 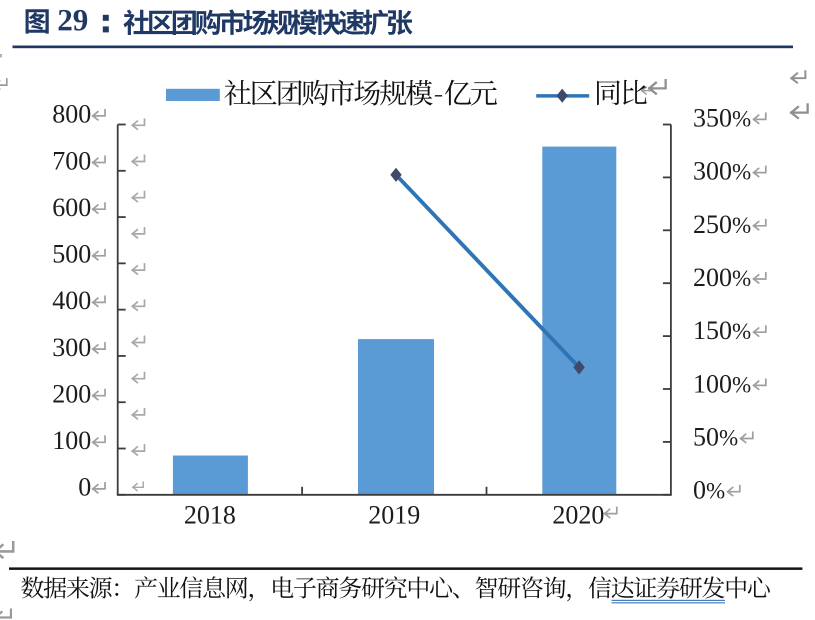 What do you see at coordinates (722, 171) in the screenshot?
I see `svg-text: 300%` at bounding box center [722, 171].